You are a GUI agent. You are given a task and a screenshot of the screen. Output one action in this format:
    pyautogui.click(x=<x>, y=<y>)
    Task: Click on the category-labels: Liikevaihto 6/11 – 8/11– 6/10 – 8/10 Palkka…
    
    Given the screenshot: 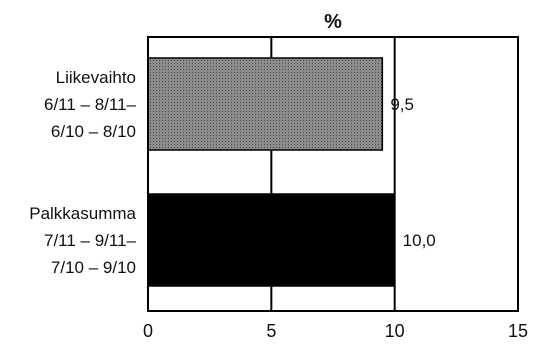 What is the action you would take?
    pyautogui.click(x=82, y=172)
    